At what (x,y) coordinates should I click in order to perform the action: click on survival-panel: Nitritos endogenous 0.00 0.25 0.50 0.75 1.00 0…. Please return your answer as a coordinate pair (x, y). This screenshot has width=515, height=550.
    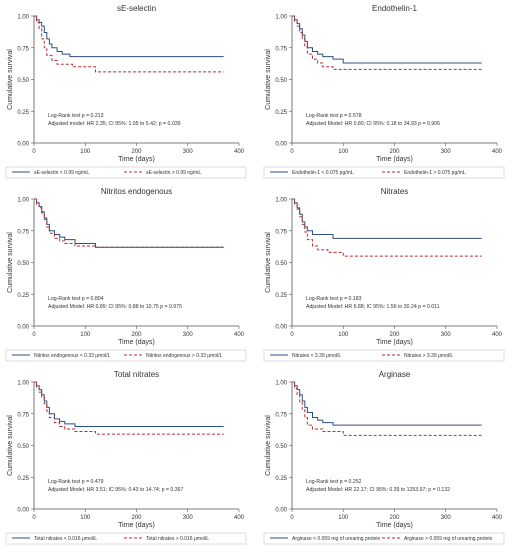
    Looking at the image, I should click on (126, 274).